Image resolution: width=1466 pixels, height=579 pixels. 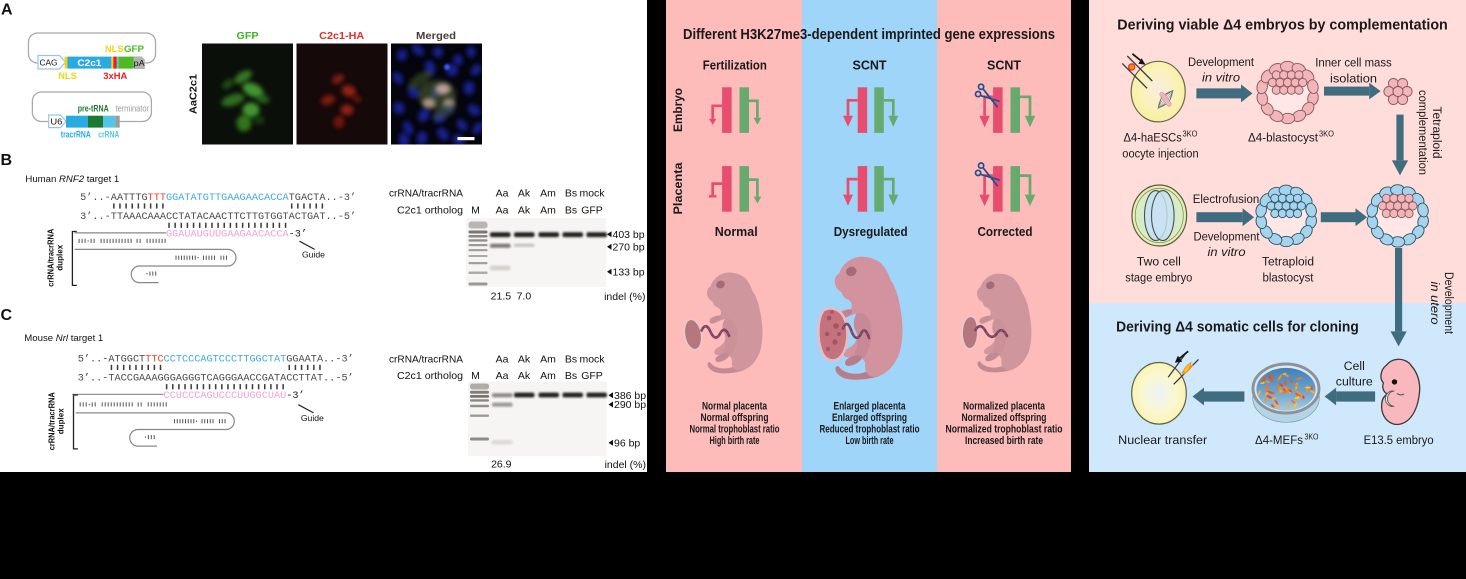 I want to click on svg-text: Δ4-blastocyst, so click(x=1283, y=138).